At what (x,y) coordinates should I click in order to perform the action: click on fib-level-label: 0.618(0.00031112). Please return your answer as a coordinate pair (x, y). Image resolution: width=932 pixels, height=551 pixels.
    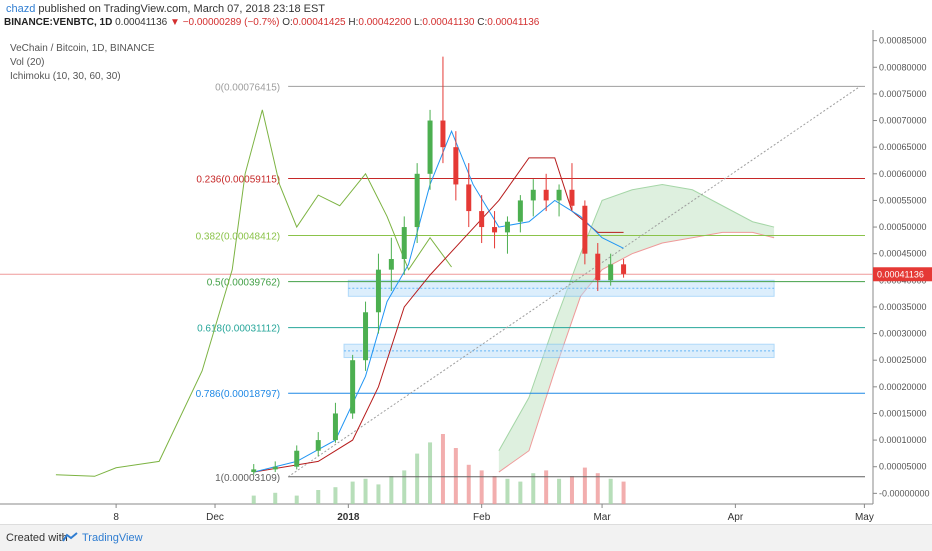
    Looking at the image, I should click on (238, 329).